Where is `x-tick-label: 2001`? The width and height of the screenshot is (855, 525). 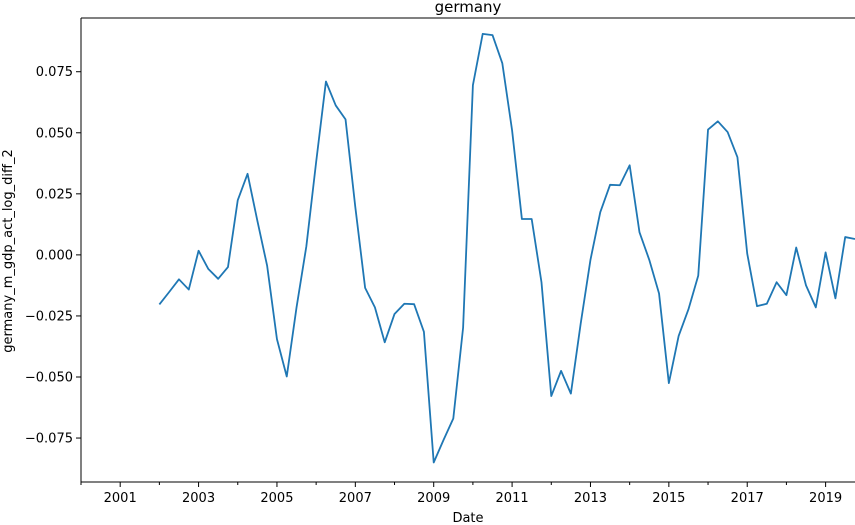 x-tick-label: 2001 is located at coordinates (120, 498).